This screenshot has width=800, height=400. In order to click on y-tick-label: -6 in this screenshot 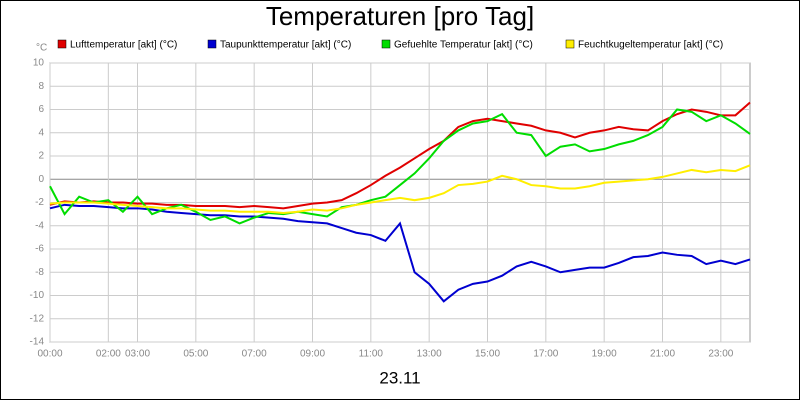, I will do `click(39, 249)`.